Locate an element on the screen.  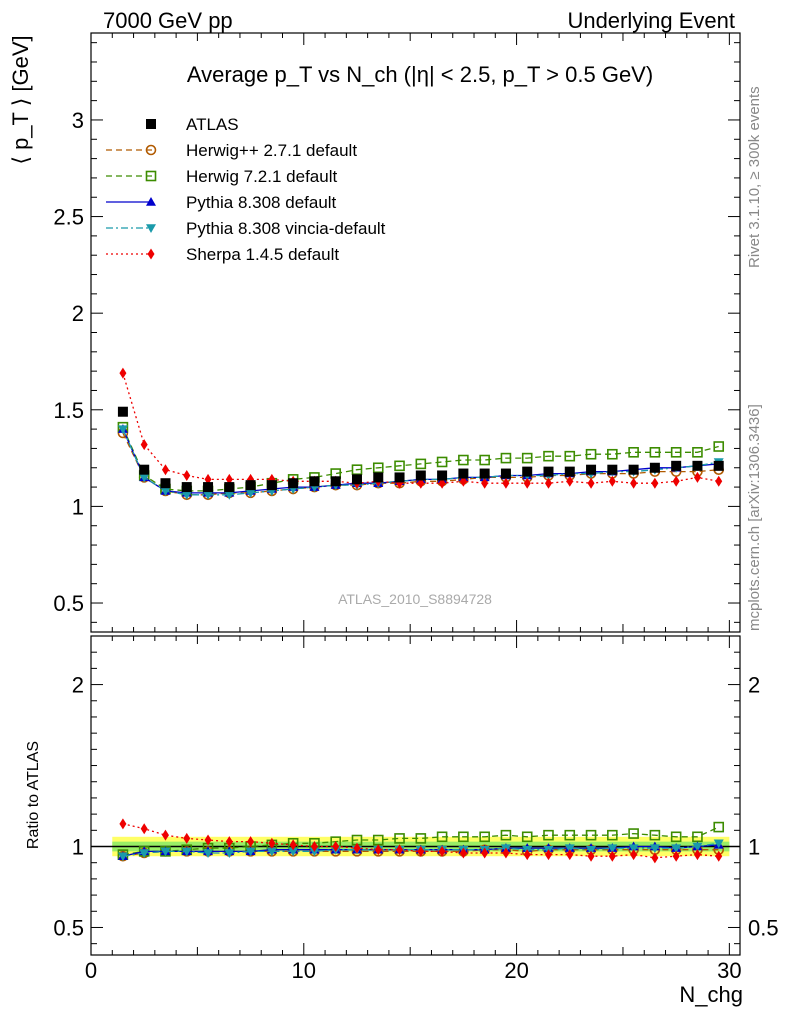
x-tick-label: 20 is located at coordinates (516, 970).